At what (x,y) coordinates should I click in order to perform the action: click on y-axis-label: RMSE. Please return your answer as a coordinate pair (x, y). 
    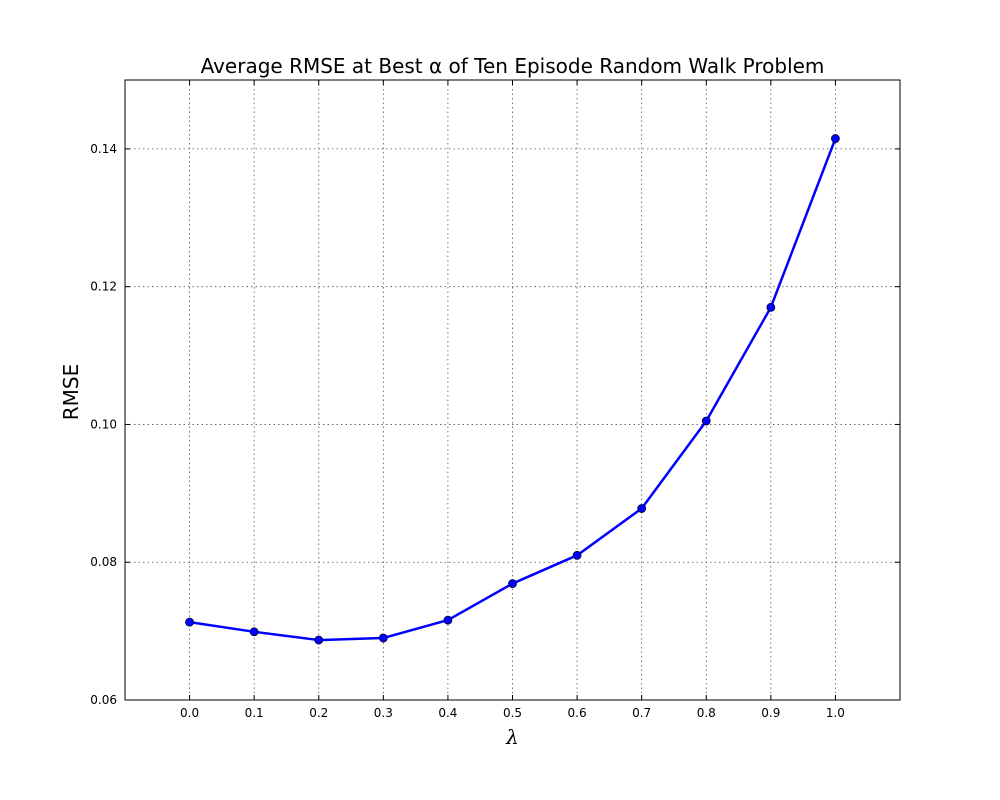
    Looking at the image, I should click on (71, 392).